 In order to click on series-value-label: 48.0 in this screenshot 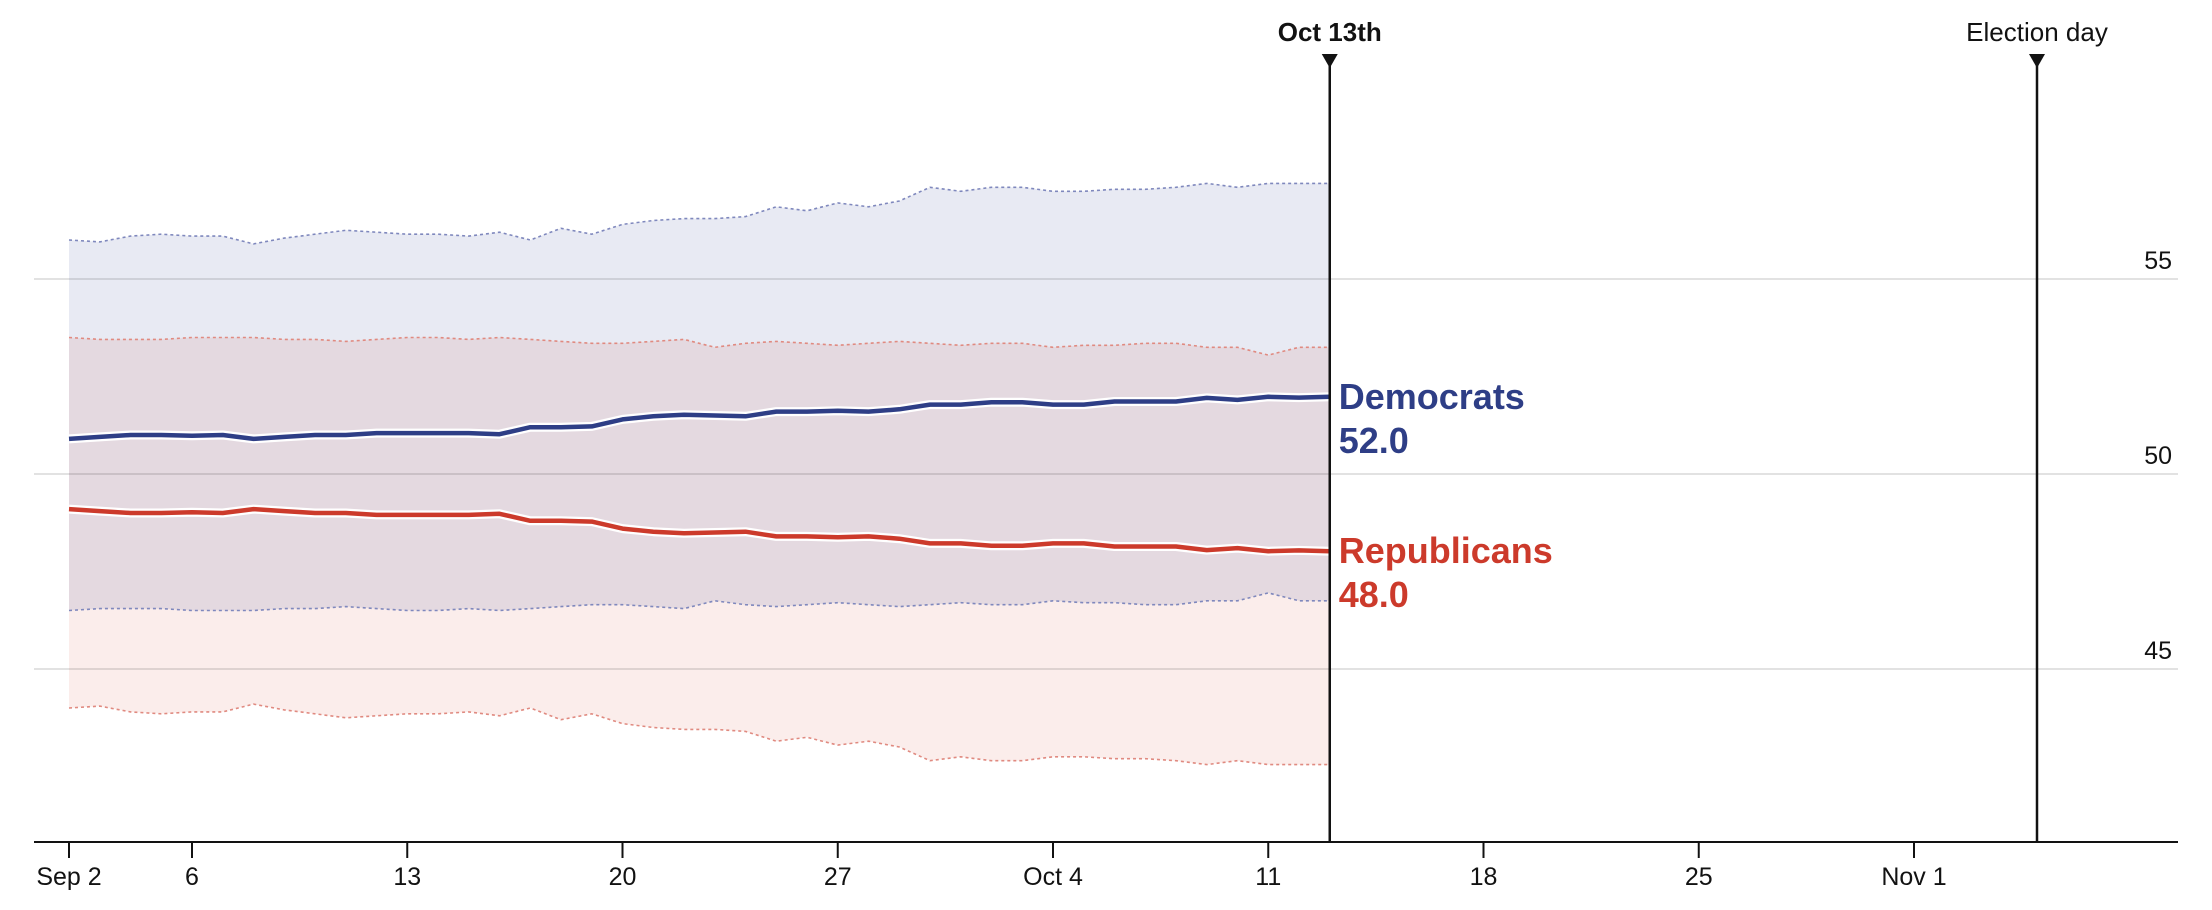, I will do `click(1374, 594)`.